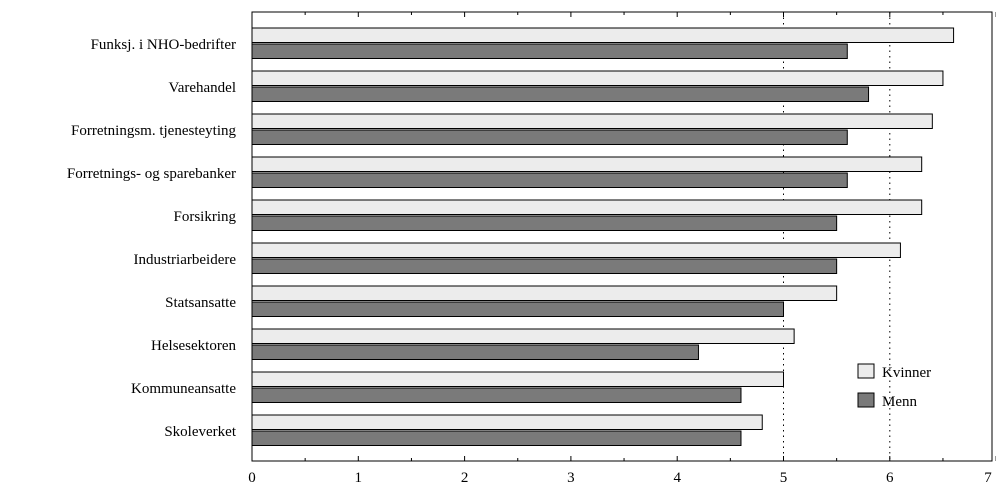 This screenshot has height=486, width=996. Describe the element at coordinates (200, 432) in the screenshot. I see `category-label: Skoleverket` at that location.